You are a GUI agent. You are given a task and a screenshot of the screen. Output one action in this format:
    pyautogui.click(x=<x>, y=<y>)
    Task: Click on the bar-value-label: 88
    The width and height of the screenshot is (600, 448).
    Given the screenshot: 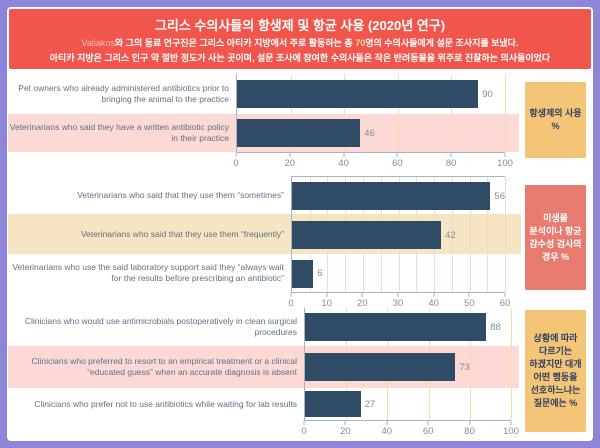 What is the action you would take?
    pyautogui.click(x=495, y=327)
    